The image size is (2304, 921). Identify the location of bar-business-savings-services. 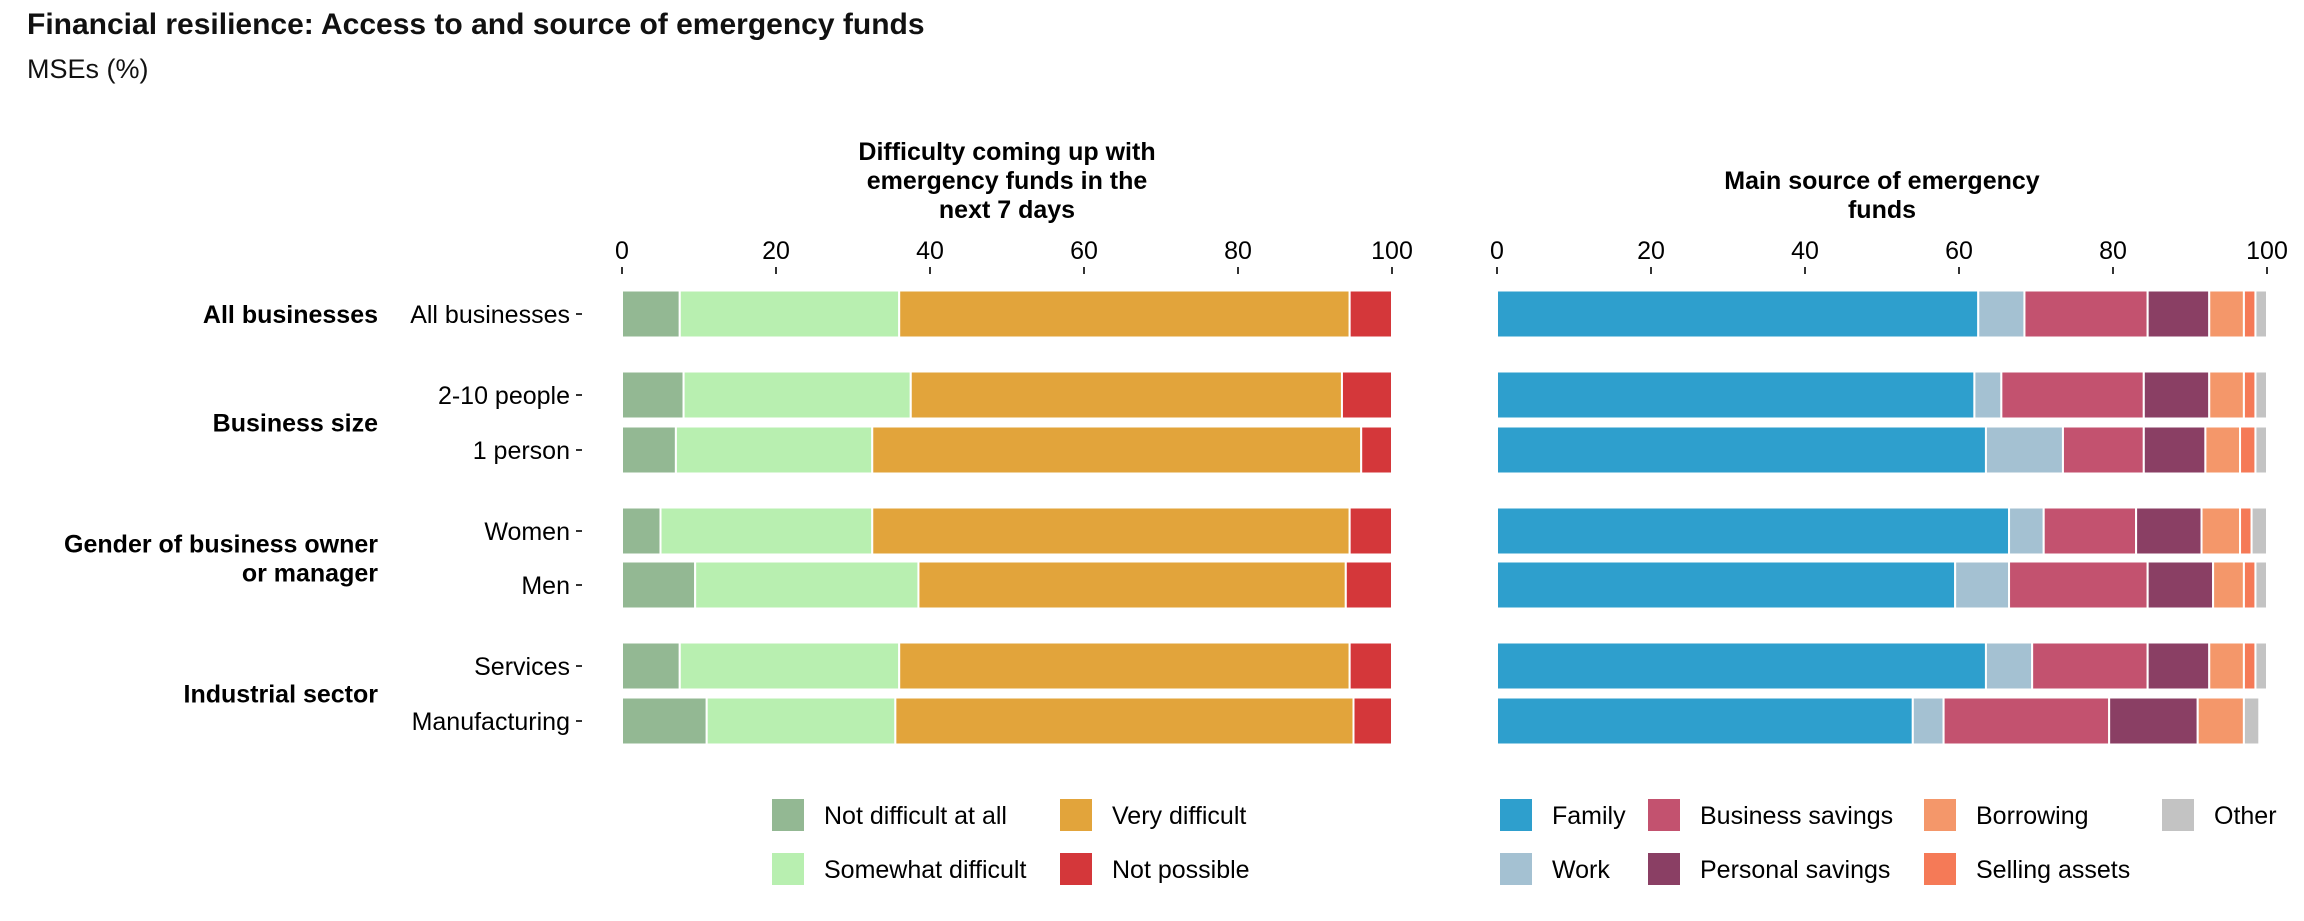
(2090, 666).